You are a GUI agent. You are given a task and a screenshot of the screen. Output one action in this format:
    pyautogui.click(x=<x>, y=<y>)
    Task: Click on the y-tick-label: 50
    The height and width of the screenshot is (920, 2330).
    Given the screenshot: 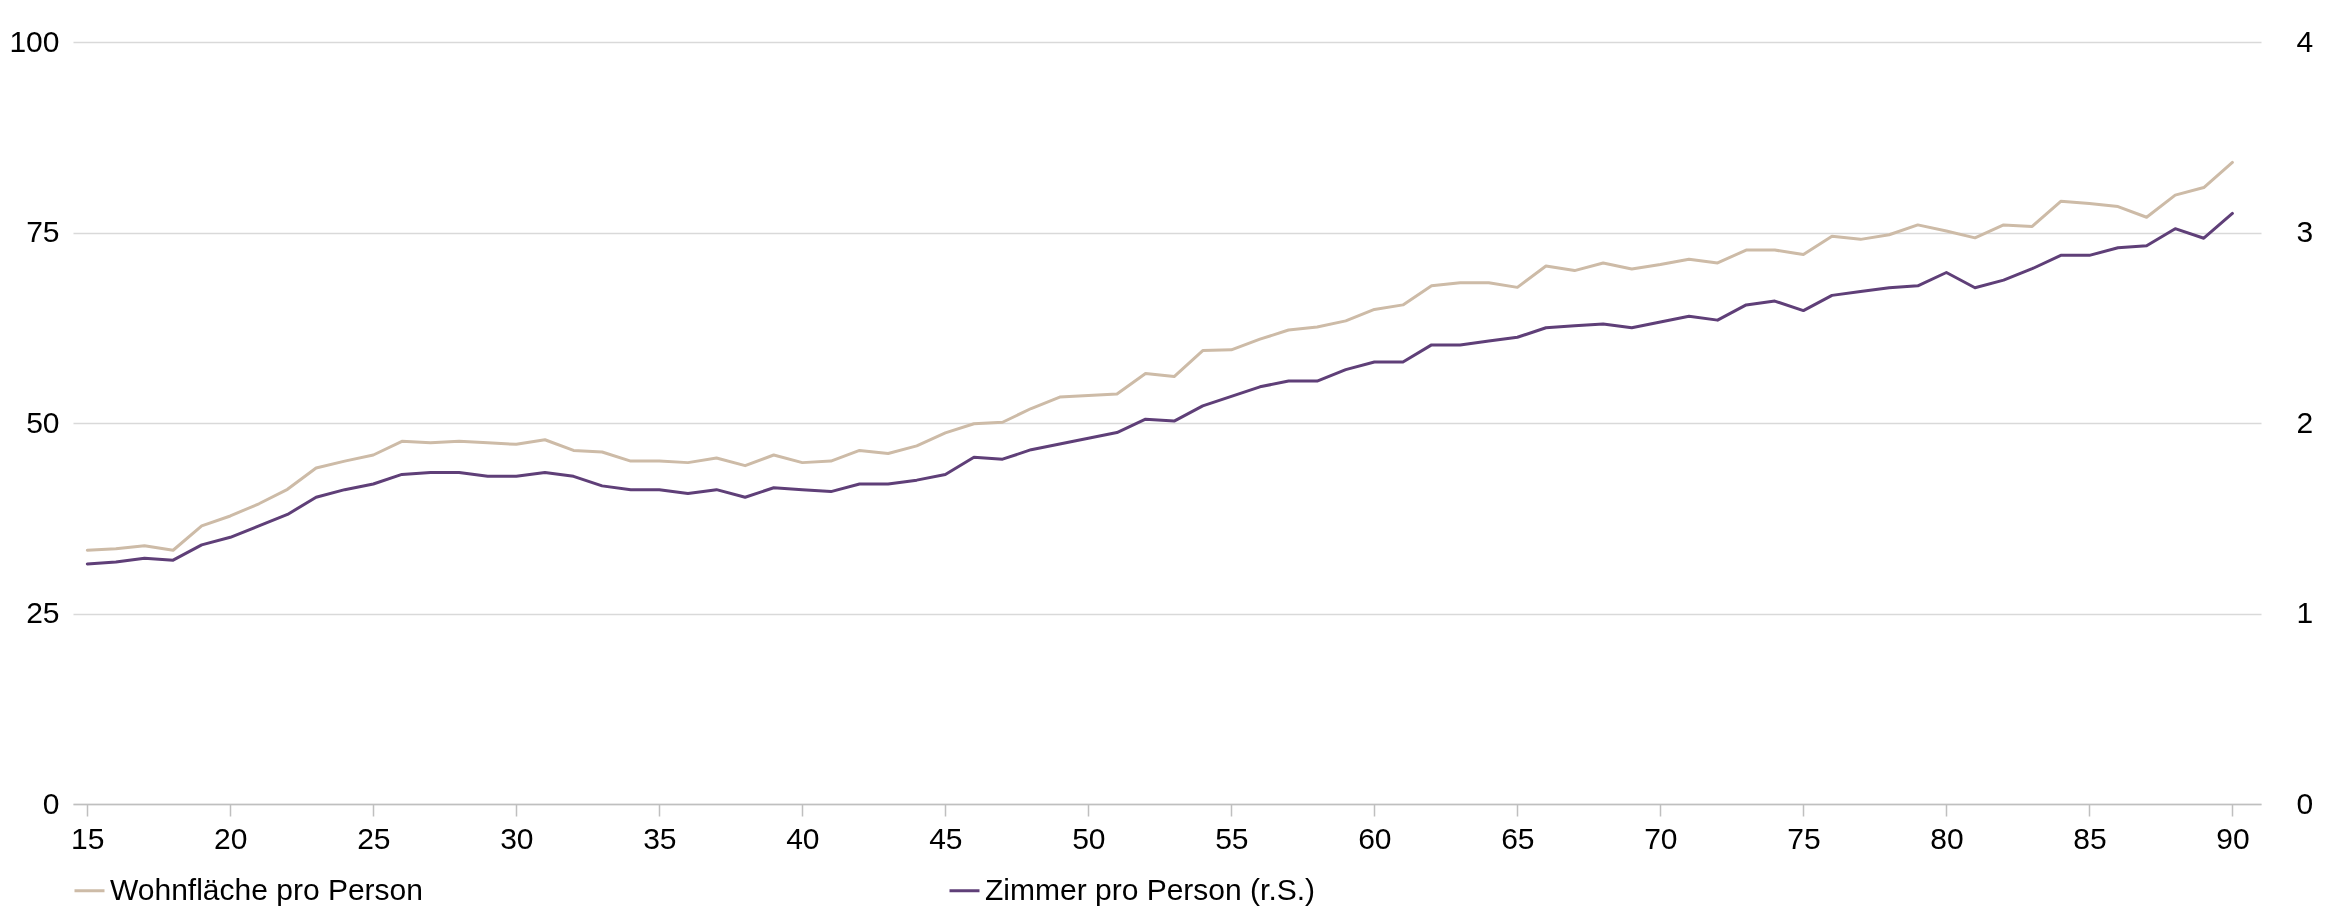 What is the action you would take?
    pyautogui.click(x=43, y=422)
    